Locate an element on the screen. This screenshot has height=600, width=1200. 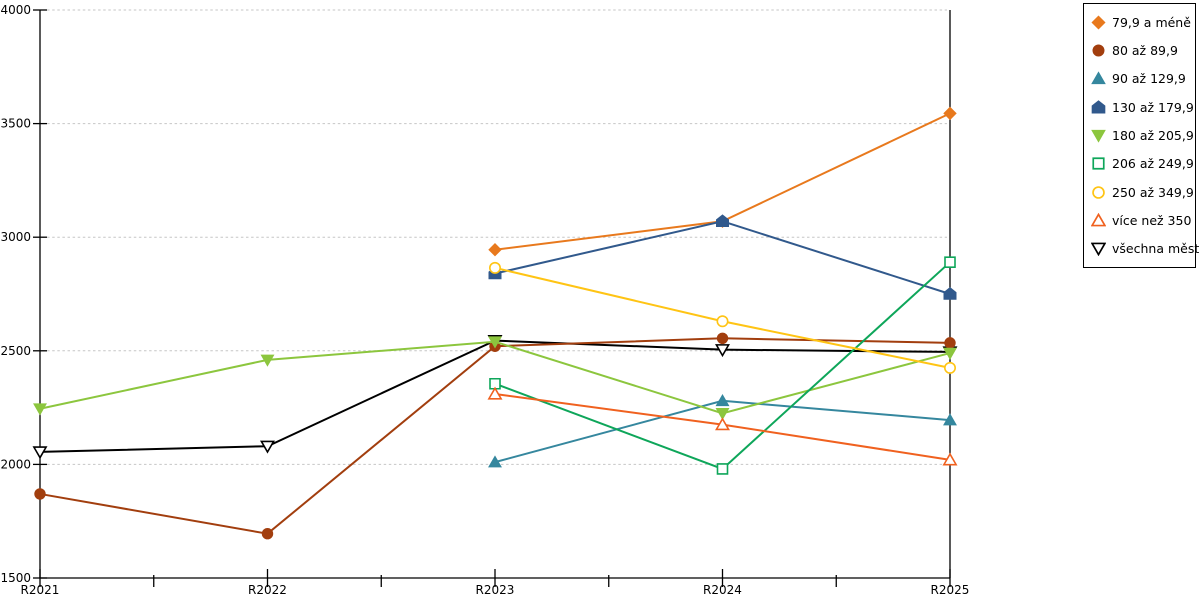
y-tick-label: 4000 is located at coordinates (15, 10).